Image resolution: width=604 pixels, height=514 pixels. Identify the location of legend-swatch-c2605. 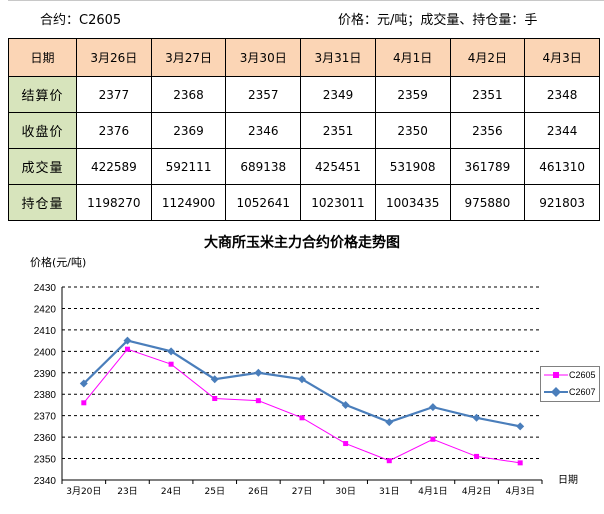
(556, 375).